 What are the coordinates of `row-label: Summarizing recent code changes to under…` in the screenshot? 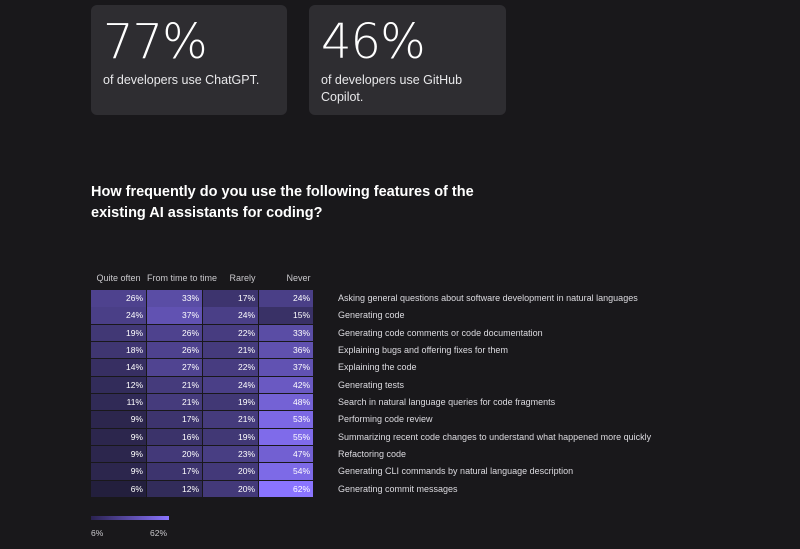 It's located at (495, 436).